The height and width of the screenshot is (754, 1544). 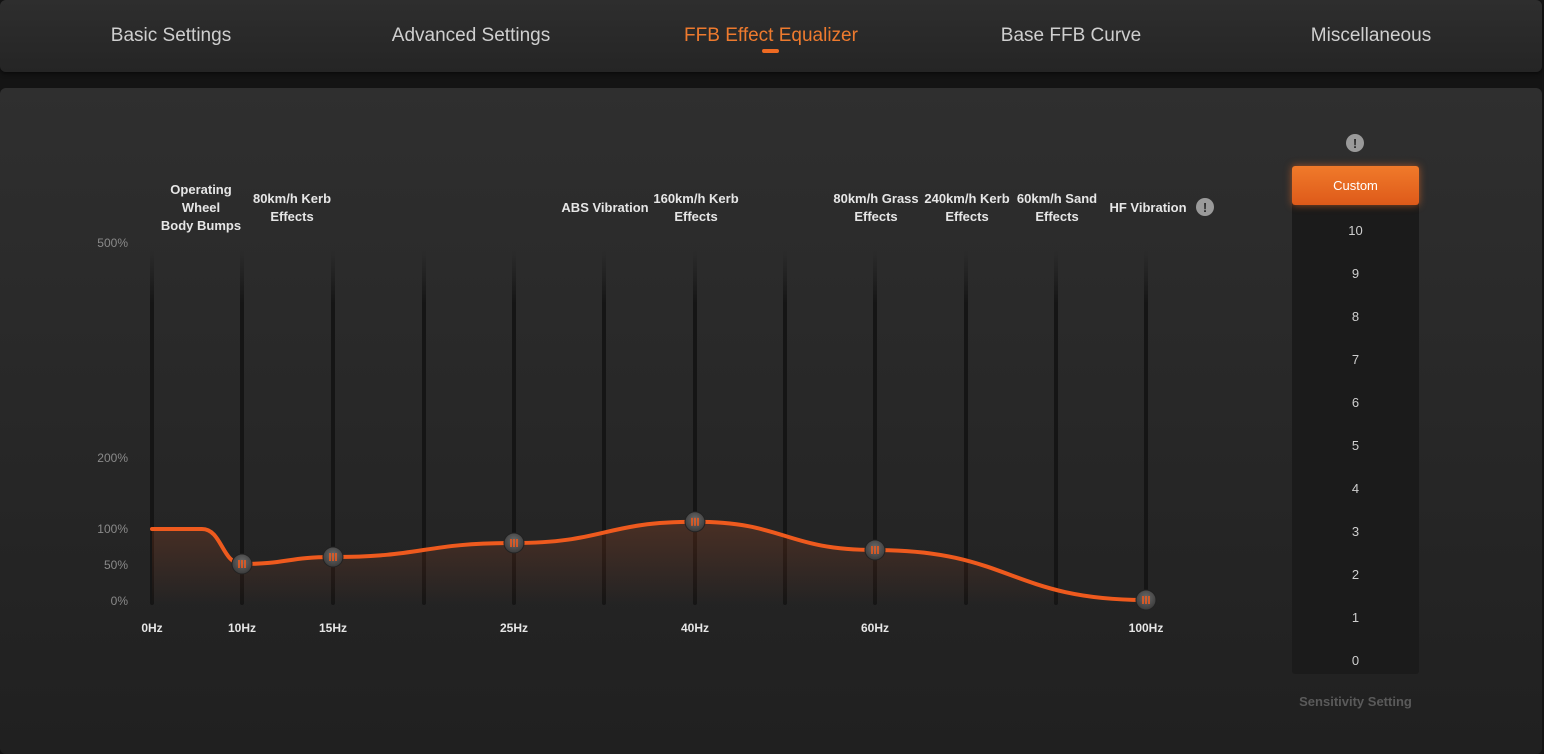 I want to click on sensitivity-option-9: 9, so click(x=1355, y=273).